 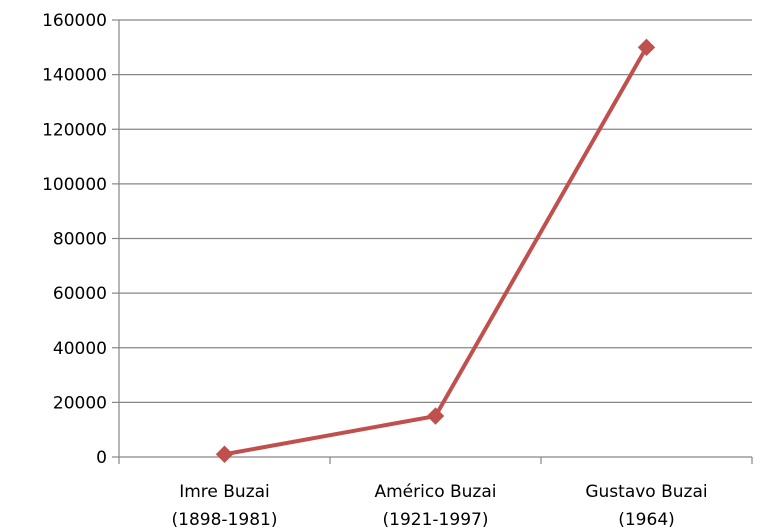 I want to click on y-tick-label: 120000, so click(x=74, y=130).